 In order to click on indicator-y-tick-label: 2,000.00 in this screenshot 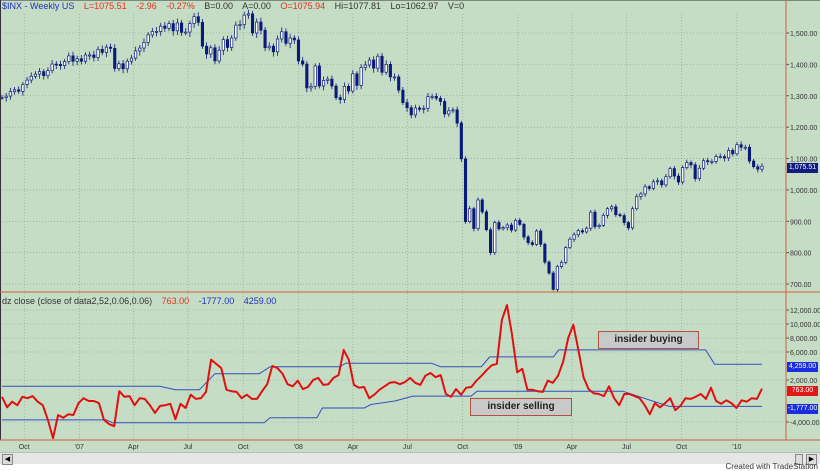, I will do `click(803, 381)`.